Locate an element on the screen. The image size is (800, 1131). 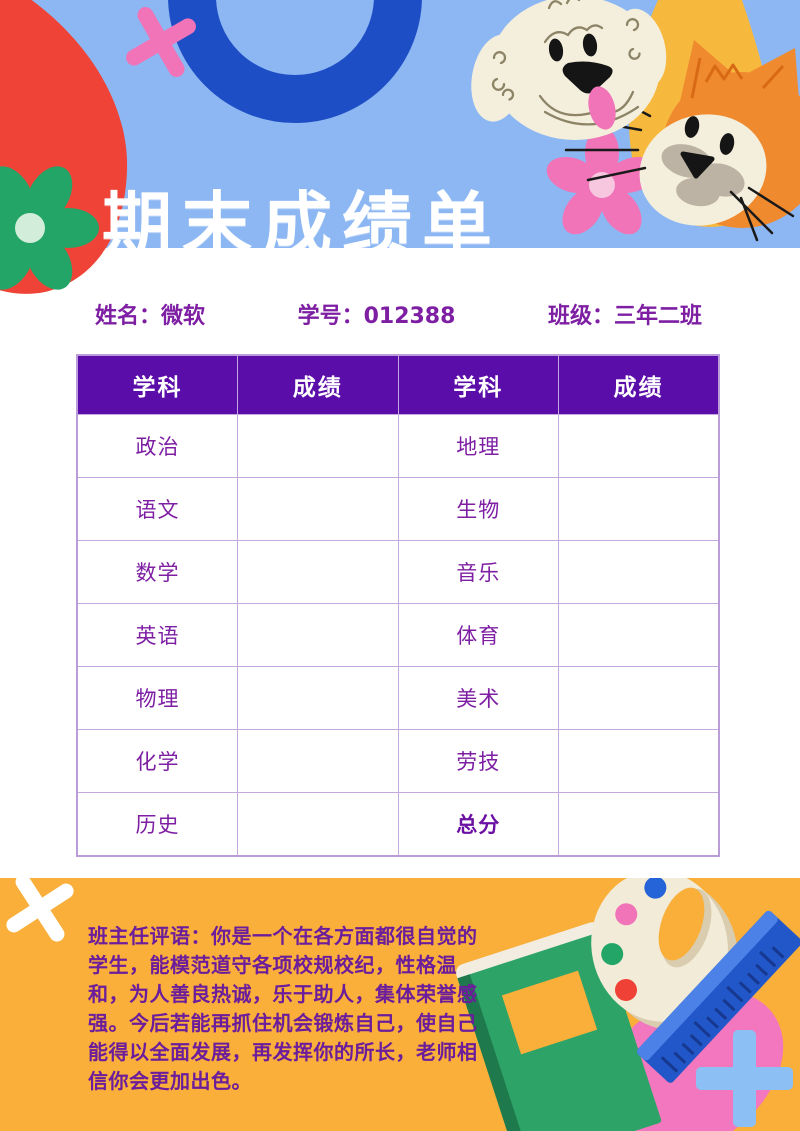
subject-cell: 政治 is located at coordinates (157, 446).